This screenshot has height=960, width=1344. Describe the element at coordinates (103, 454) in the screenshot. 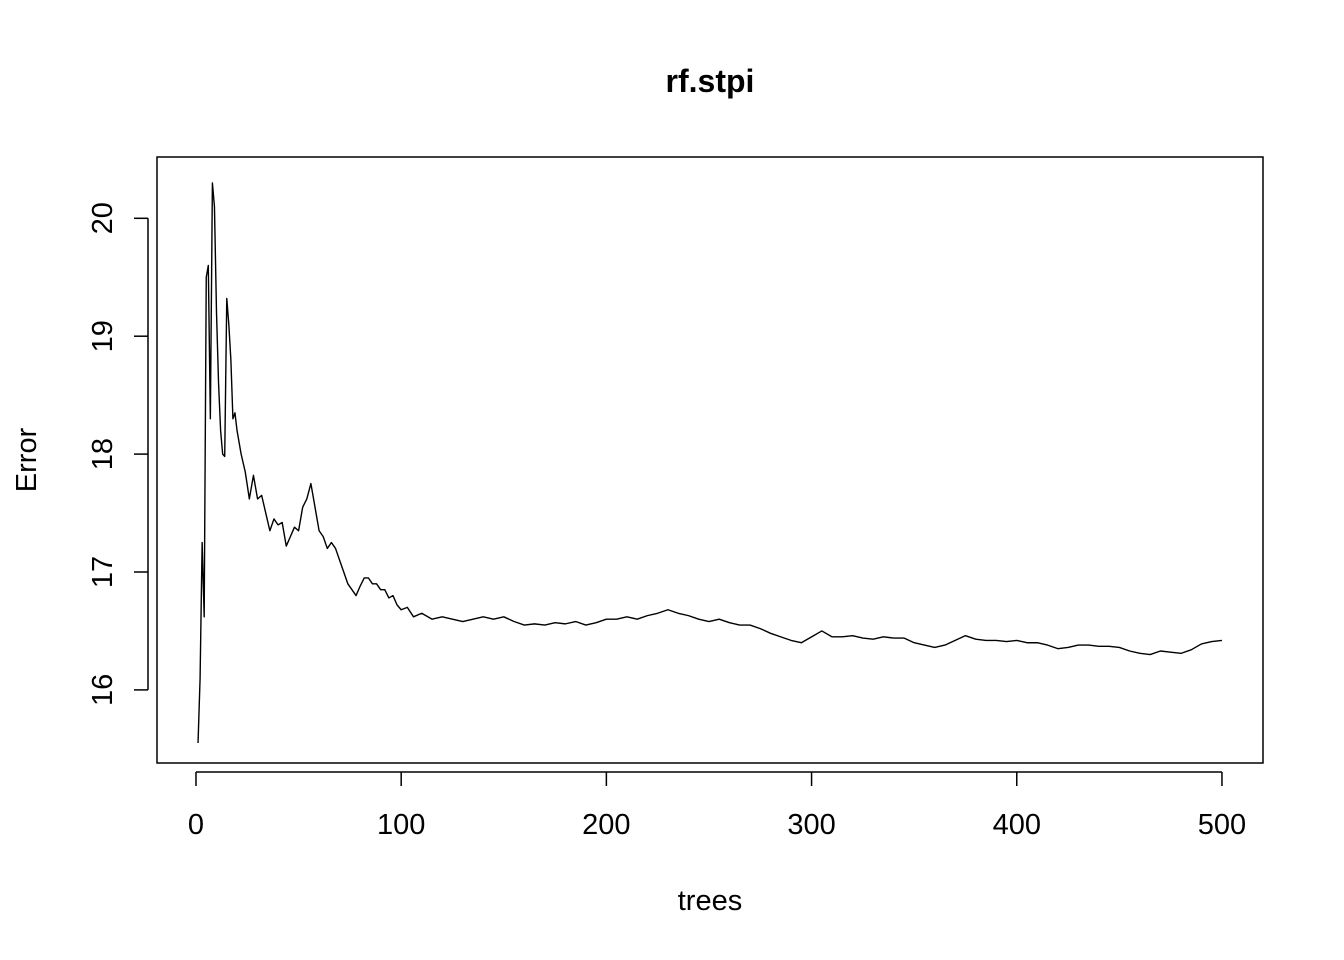

I see `y-tick-label-18: 18` at that location.